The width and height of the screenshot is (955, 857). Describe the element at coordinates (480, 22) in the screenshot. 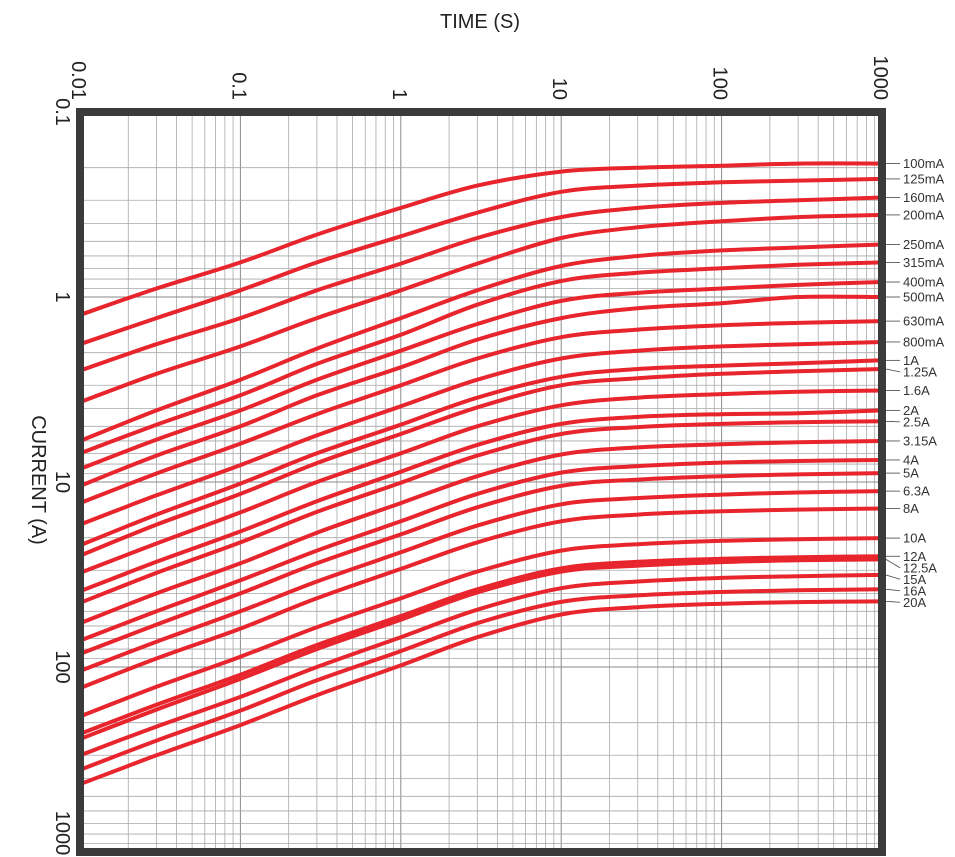

I see `x-axis-title: TIME (S)` at that location.